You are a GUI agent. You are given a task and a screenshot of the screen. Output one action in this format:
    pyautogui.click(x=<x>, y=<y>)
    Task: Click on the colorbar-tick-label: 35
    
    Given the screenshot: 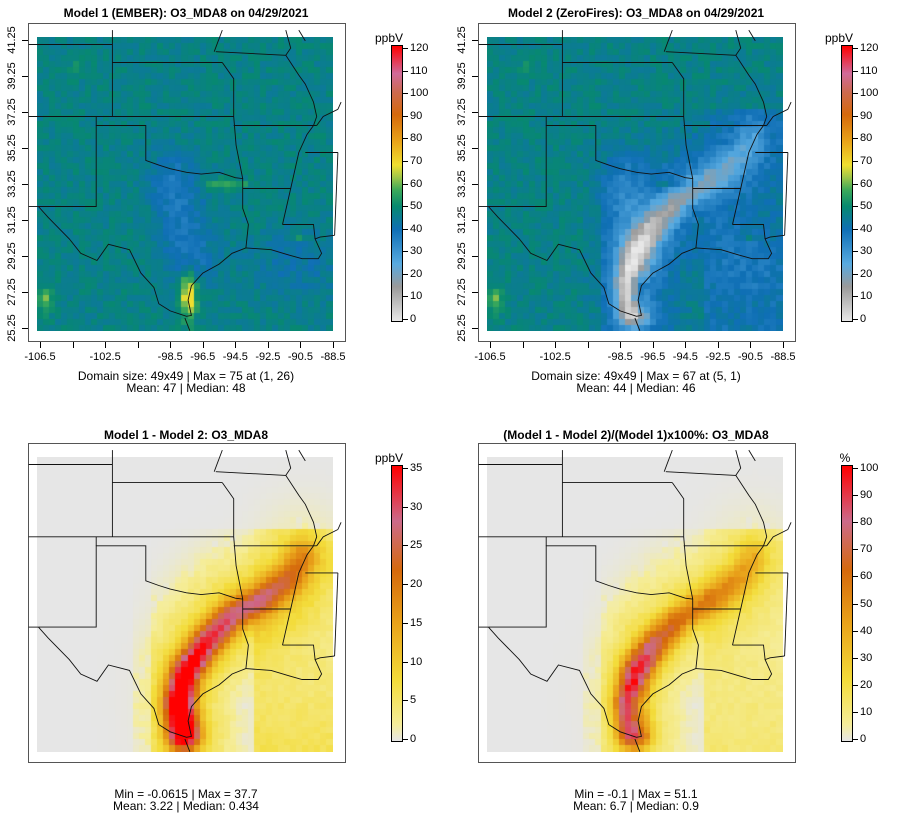 What is the action you would take?
    pyautogui.click(x=416, y=468)
    